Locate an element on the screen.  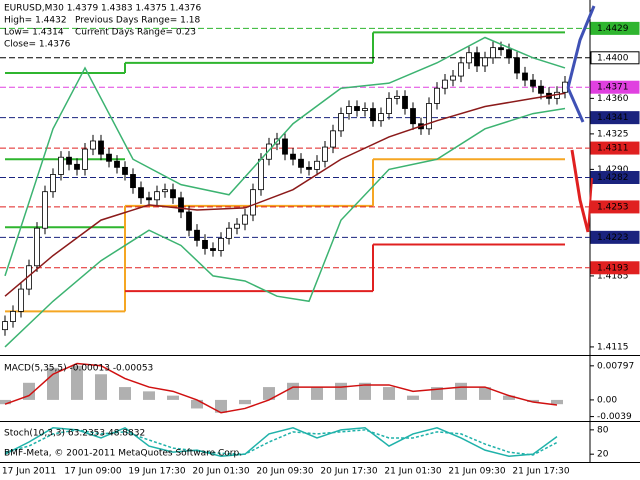
high-info: High= 1.4432 is located at coordinates (35, 21).